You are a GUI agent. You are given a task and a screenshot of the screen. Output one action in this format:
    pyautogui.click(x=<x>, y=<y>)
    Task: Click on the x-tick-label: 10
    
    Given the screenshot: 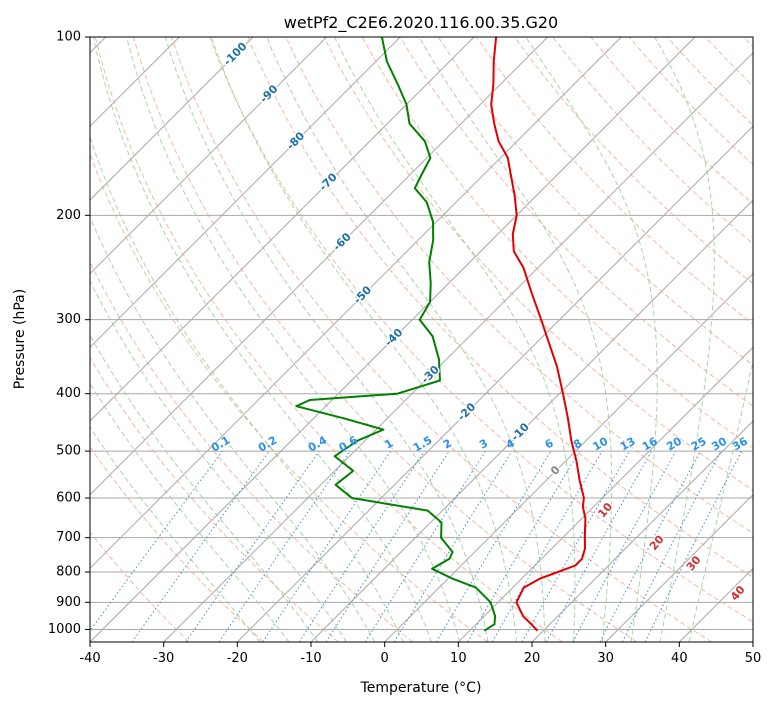 What is the action you would take?
    pyautogui.click(x=458, y=658)
    